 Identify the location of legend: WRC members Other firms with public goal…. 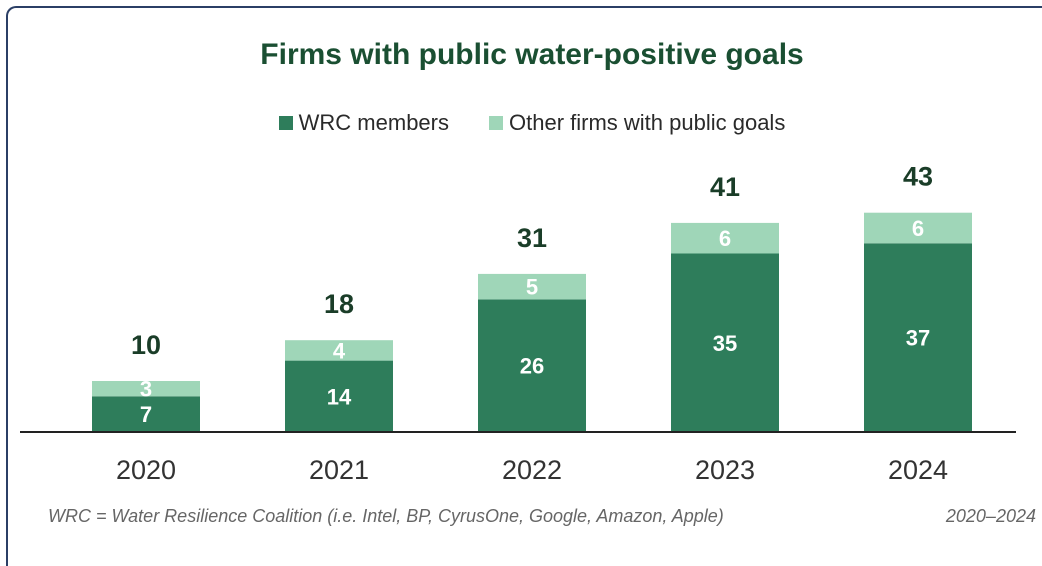
(521, 123).